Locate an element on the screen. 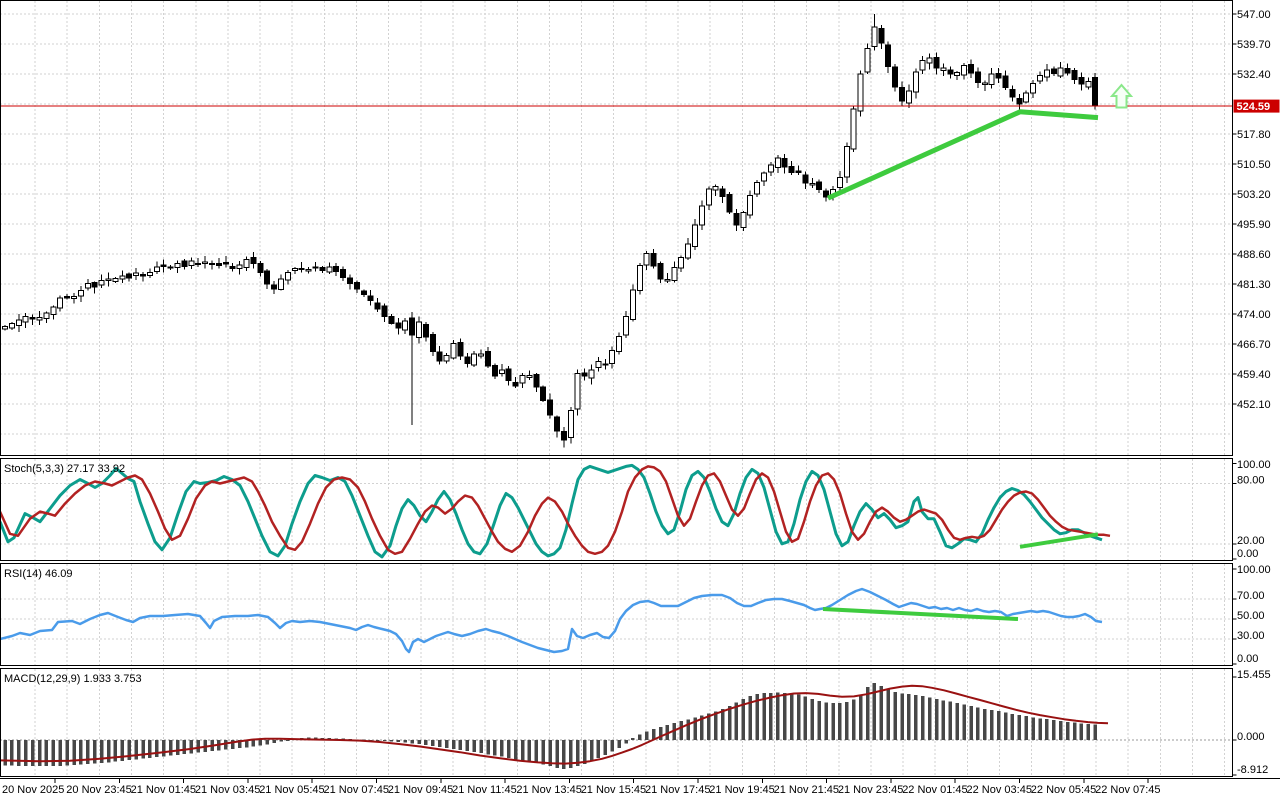  stoch-axis-label: 0.00 is located at coordinates (1247, 554).